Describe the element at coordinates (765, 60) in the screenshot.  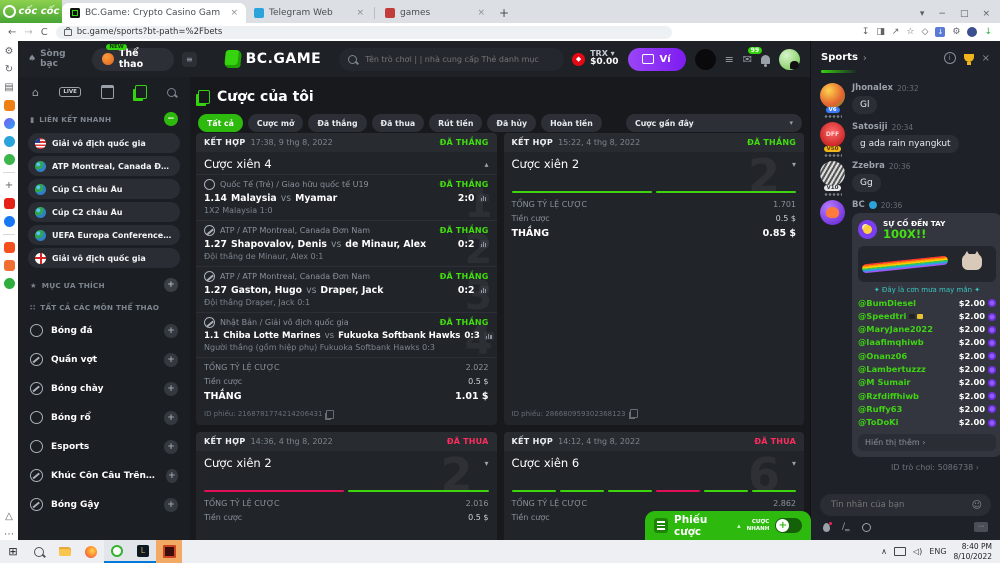
I see `bell-icon` at that location.